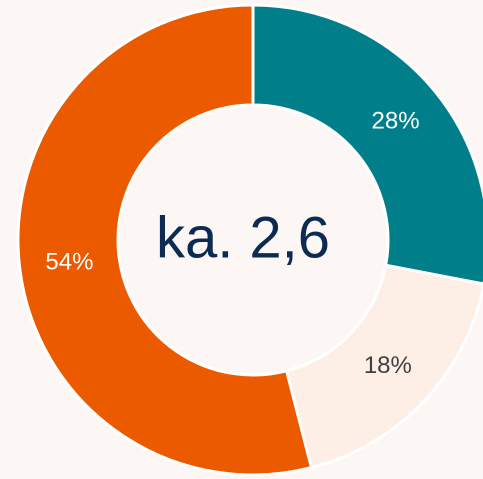 The image size is (483, 479). What do you see at coordinates (396, 120) in the screenshot?
I see `value-label: 28%` at bounding box center [396, 120].